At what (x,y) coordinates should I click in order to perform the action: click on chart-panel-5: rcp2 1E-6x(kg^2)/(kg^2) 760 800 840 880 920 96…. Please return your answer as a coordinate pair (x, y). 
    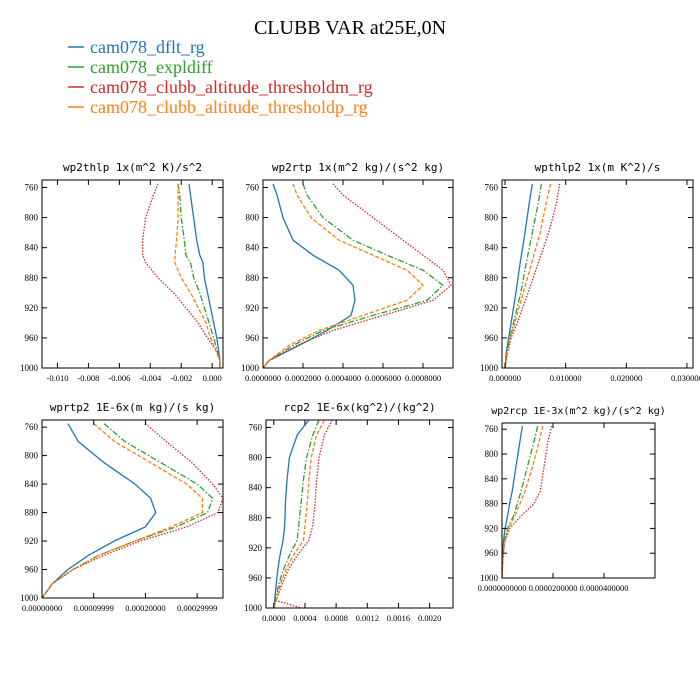
    Looking at the image, I should click on (349, 512).